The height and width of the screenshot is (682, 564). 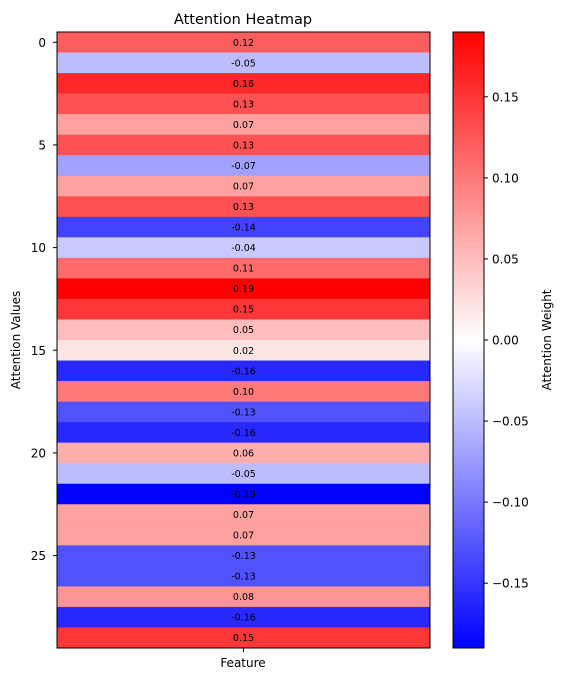 What do you see at coordinates (547, 339) in the screenshot?
I see `colorbar-title: Attention Weight` at bounding box center [547, 339].